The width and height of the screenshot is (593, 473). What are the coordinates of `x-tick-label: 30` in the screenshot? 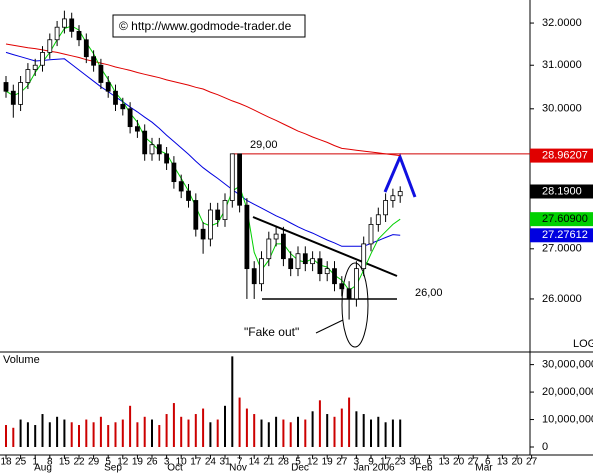 It's located at (415, 462).